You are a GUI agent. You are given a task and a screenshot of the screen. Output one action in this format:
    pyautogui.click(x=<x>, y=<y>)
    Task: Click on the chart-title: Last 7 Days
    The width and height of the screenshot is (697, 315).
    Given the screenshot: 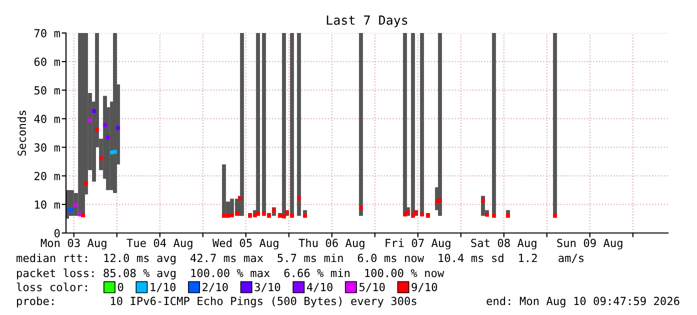 What is the action you would take?
    pyautogui.click(x=367, y=22)
    